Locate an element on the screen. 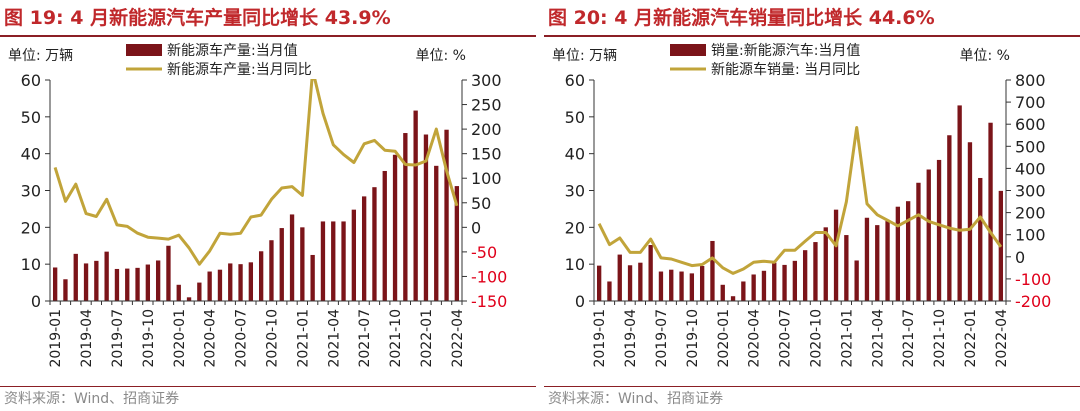 This screenshot has height=411, width=1080. x-axis-tick-label: 2019-04 is located at coordinates (87, 338).